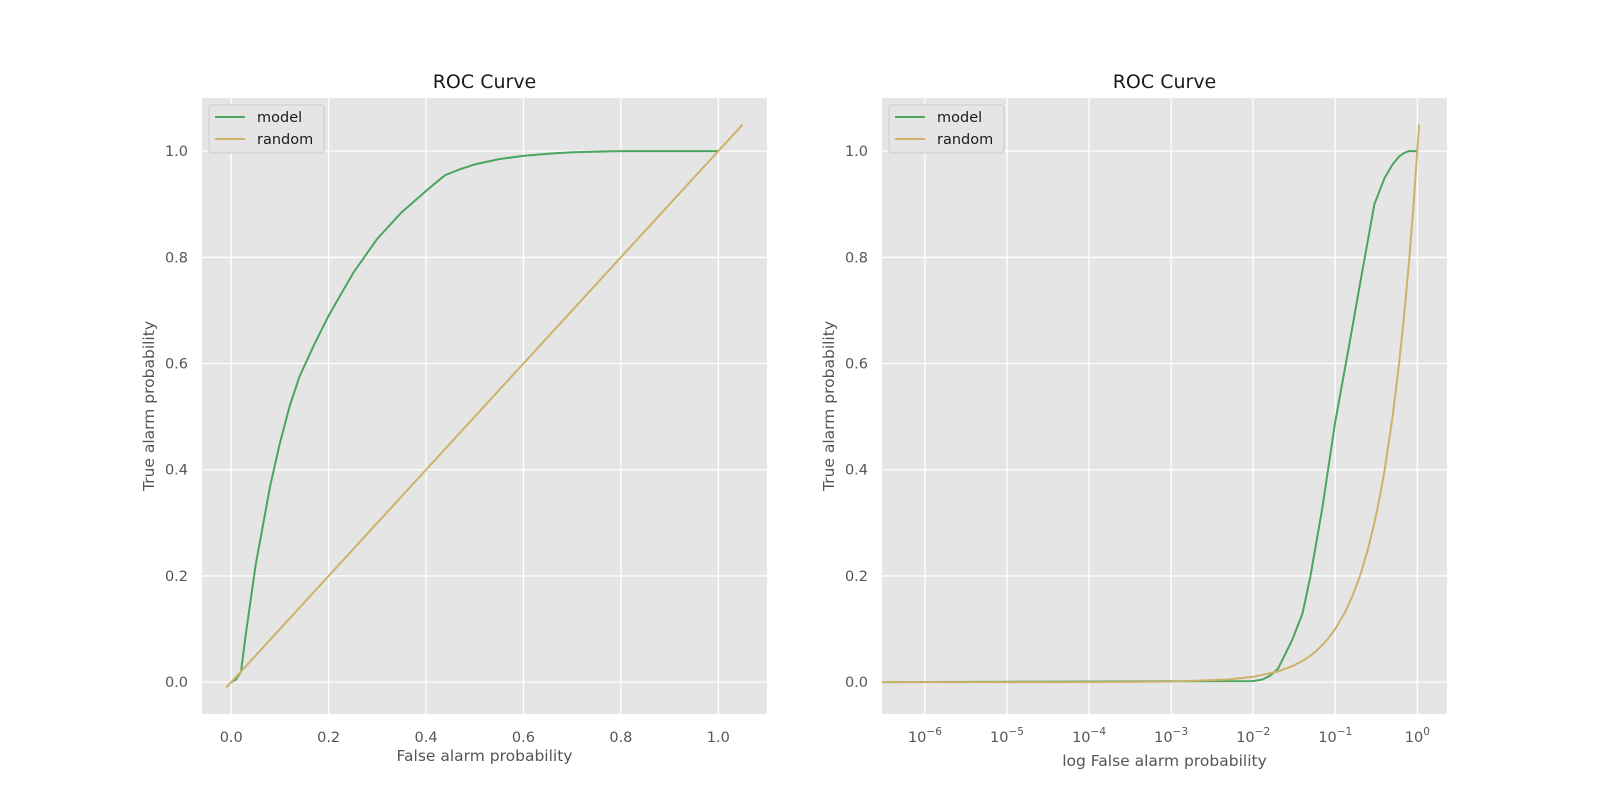  I want to click on x-tick-label: 0.6, so click(523, 738).